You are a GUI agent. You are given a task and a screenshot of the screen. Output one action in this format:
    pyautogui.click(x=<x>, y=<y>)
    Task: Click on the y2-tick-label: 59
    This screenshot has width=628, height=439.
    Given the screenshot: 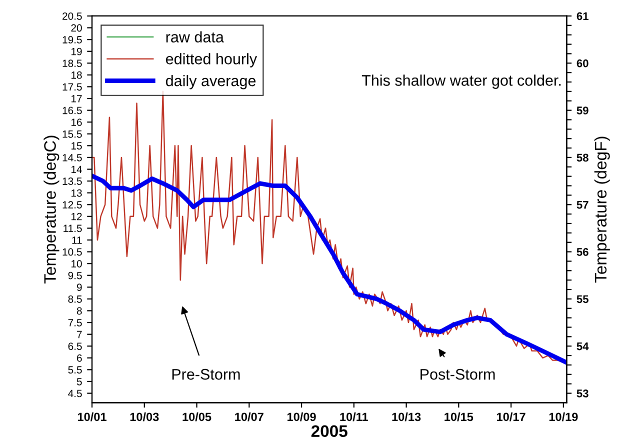 What is the action you would take?
    pyautogui.click(x=582, y=110)
    